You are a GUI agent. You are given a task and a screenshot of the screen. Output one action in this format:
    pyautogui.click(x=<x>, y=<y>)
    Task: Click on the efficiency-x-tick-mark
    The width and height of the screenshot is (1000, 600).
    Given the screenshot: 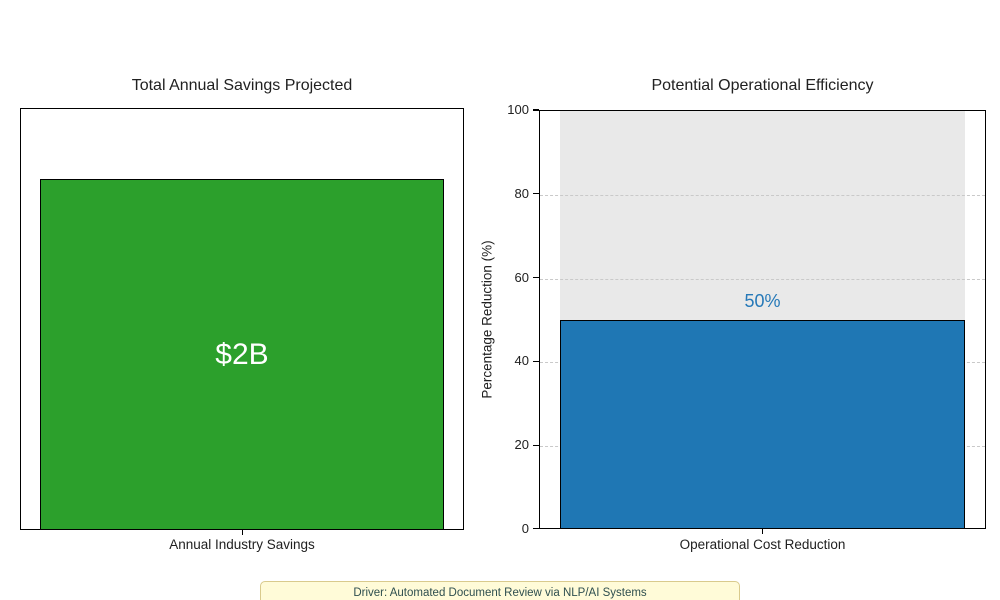 What is the action you would take?
    pyautogui.click(x=762, y=531)
    